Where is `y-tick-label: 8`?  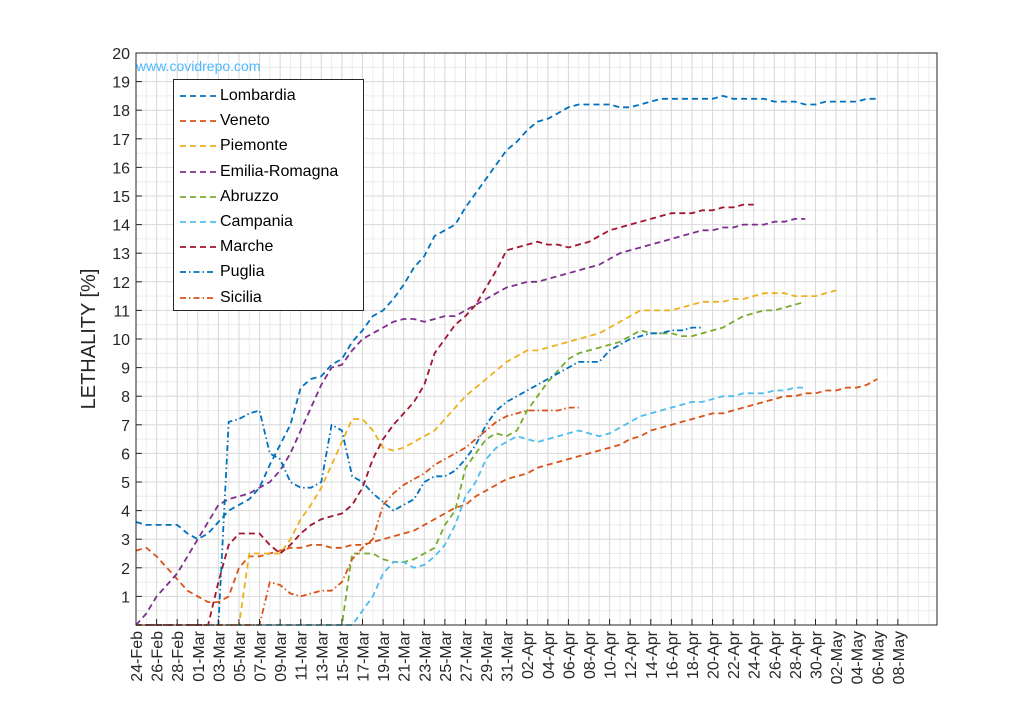
y-tick-label: 8 is located at coordinates (125, 397).